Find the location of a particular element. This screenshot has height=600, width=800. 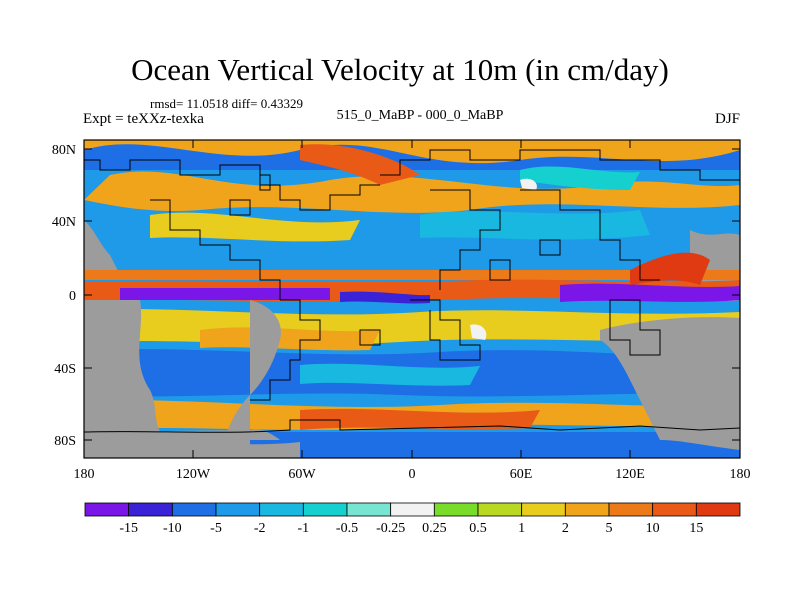

colorbar-label: -0.25 is located at coordinates (390, 528).